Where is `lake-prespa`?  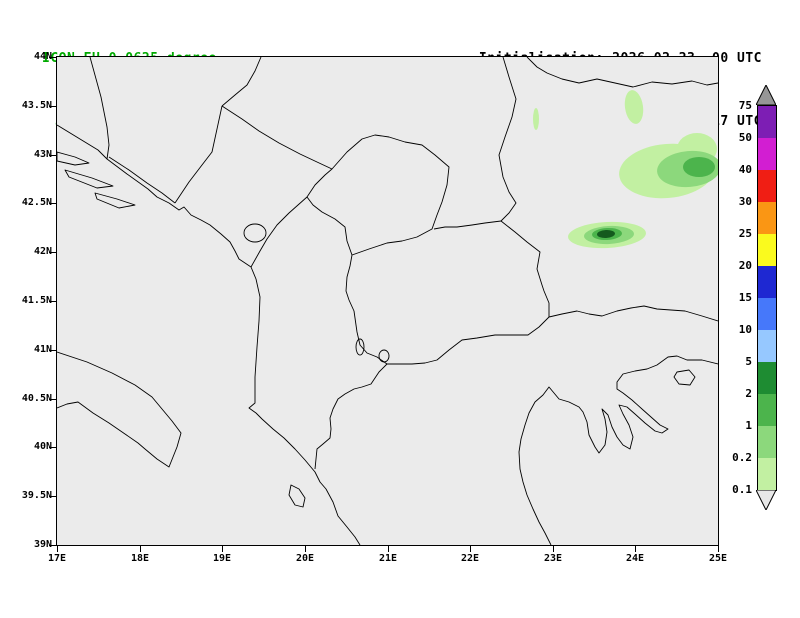 lake-prespa is located at coordinates (384, 356).